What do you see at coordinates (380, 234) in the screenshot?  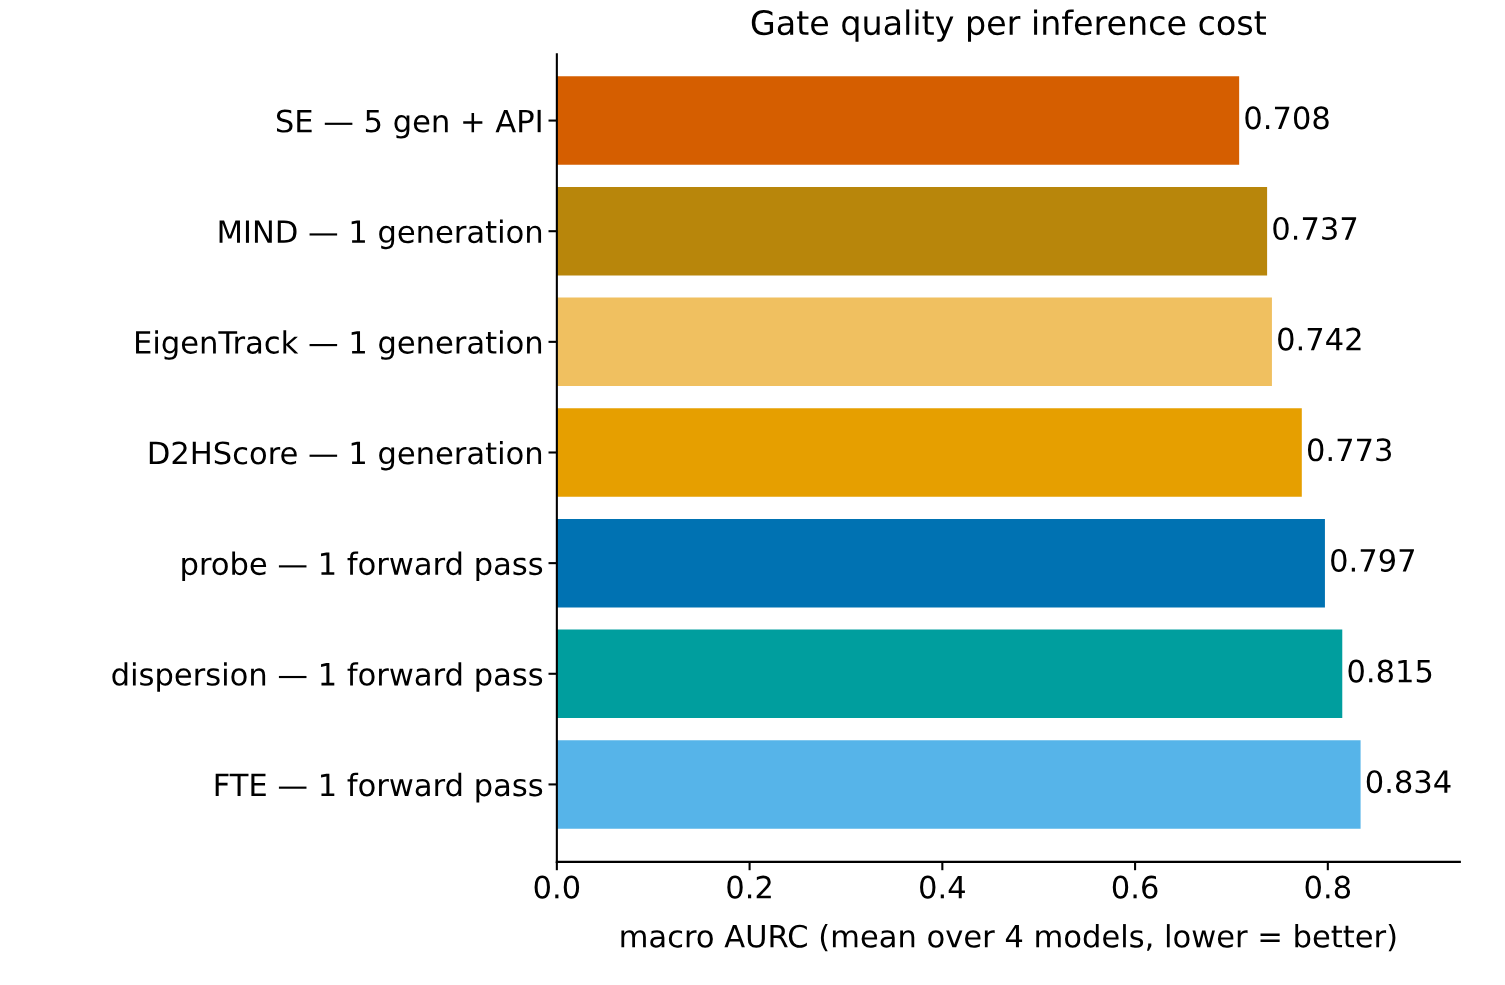 I see `y-tick-label: MIND — 1 generation` at bounding box center [380, 234].